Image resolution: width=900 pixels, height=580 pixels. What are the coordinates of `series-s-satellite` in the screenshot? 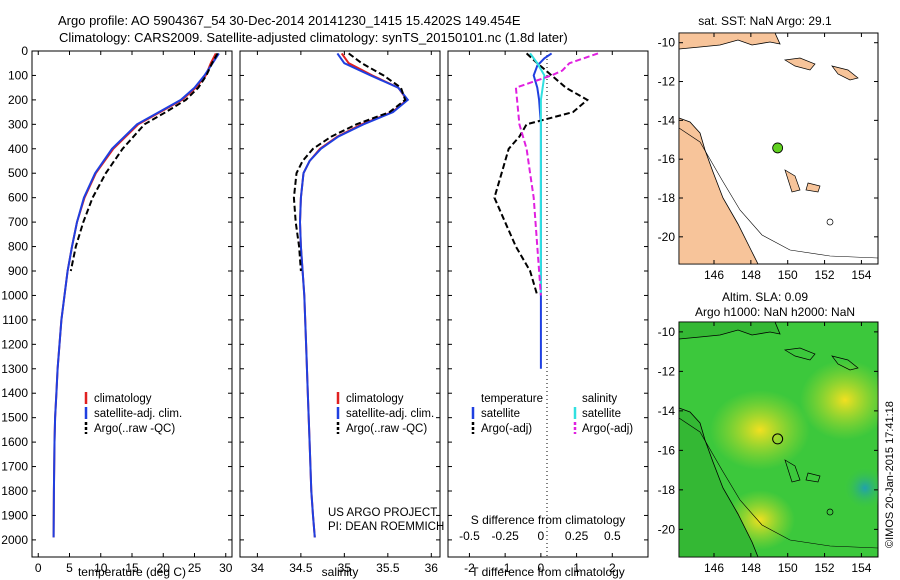 It's located at (537, 174).